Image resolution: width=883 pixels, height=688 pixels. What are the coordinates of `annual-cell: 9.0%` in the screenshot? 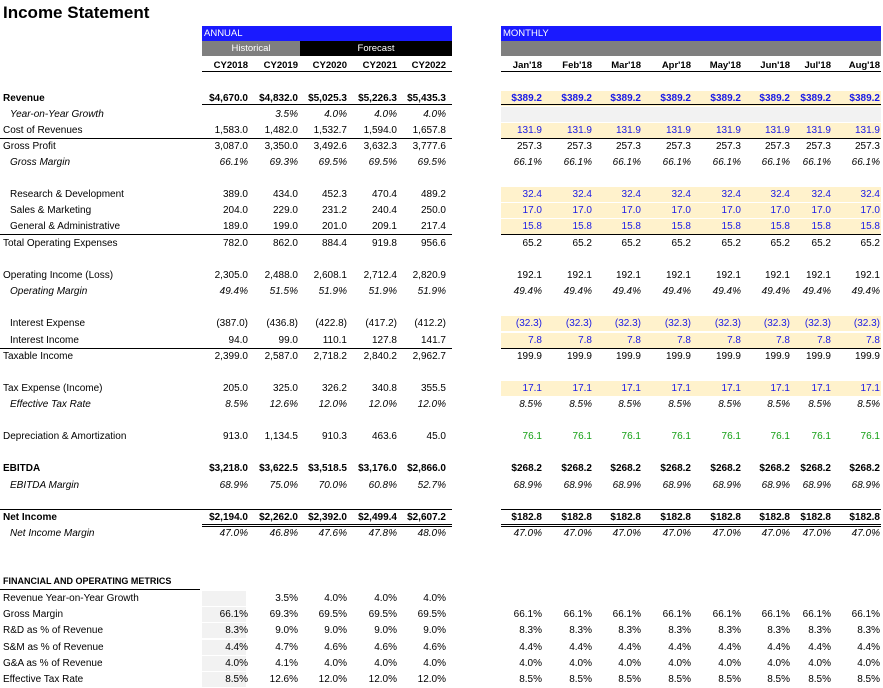 It's located at (434, 630).